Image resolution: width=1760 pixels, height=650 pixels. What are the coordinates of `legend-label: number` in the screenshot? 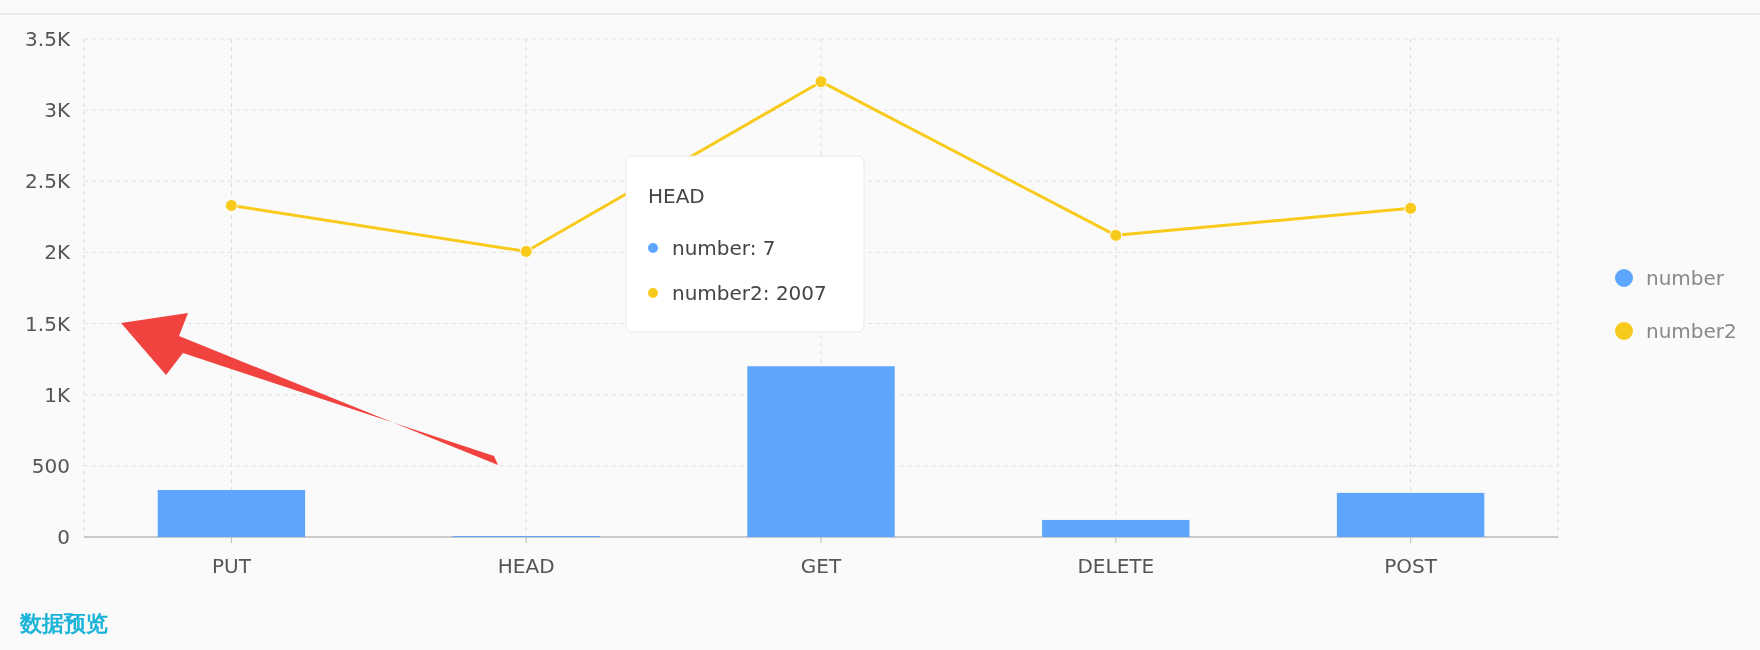 It's located at (1685, 278).